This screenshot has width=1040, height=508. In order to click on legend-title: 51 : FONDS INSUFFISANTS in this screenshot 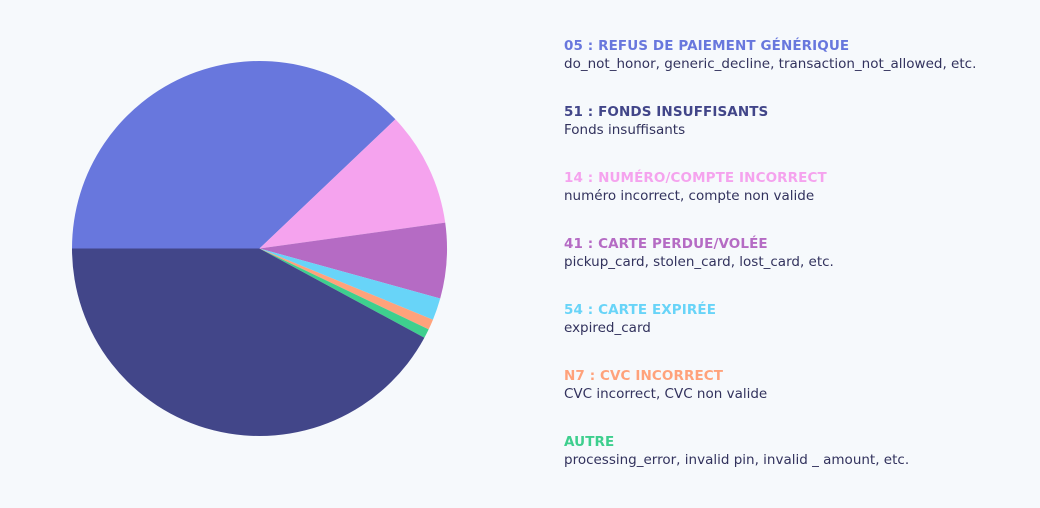, I will do `click(666, 112)`.